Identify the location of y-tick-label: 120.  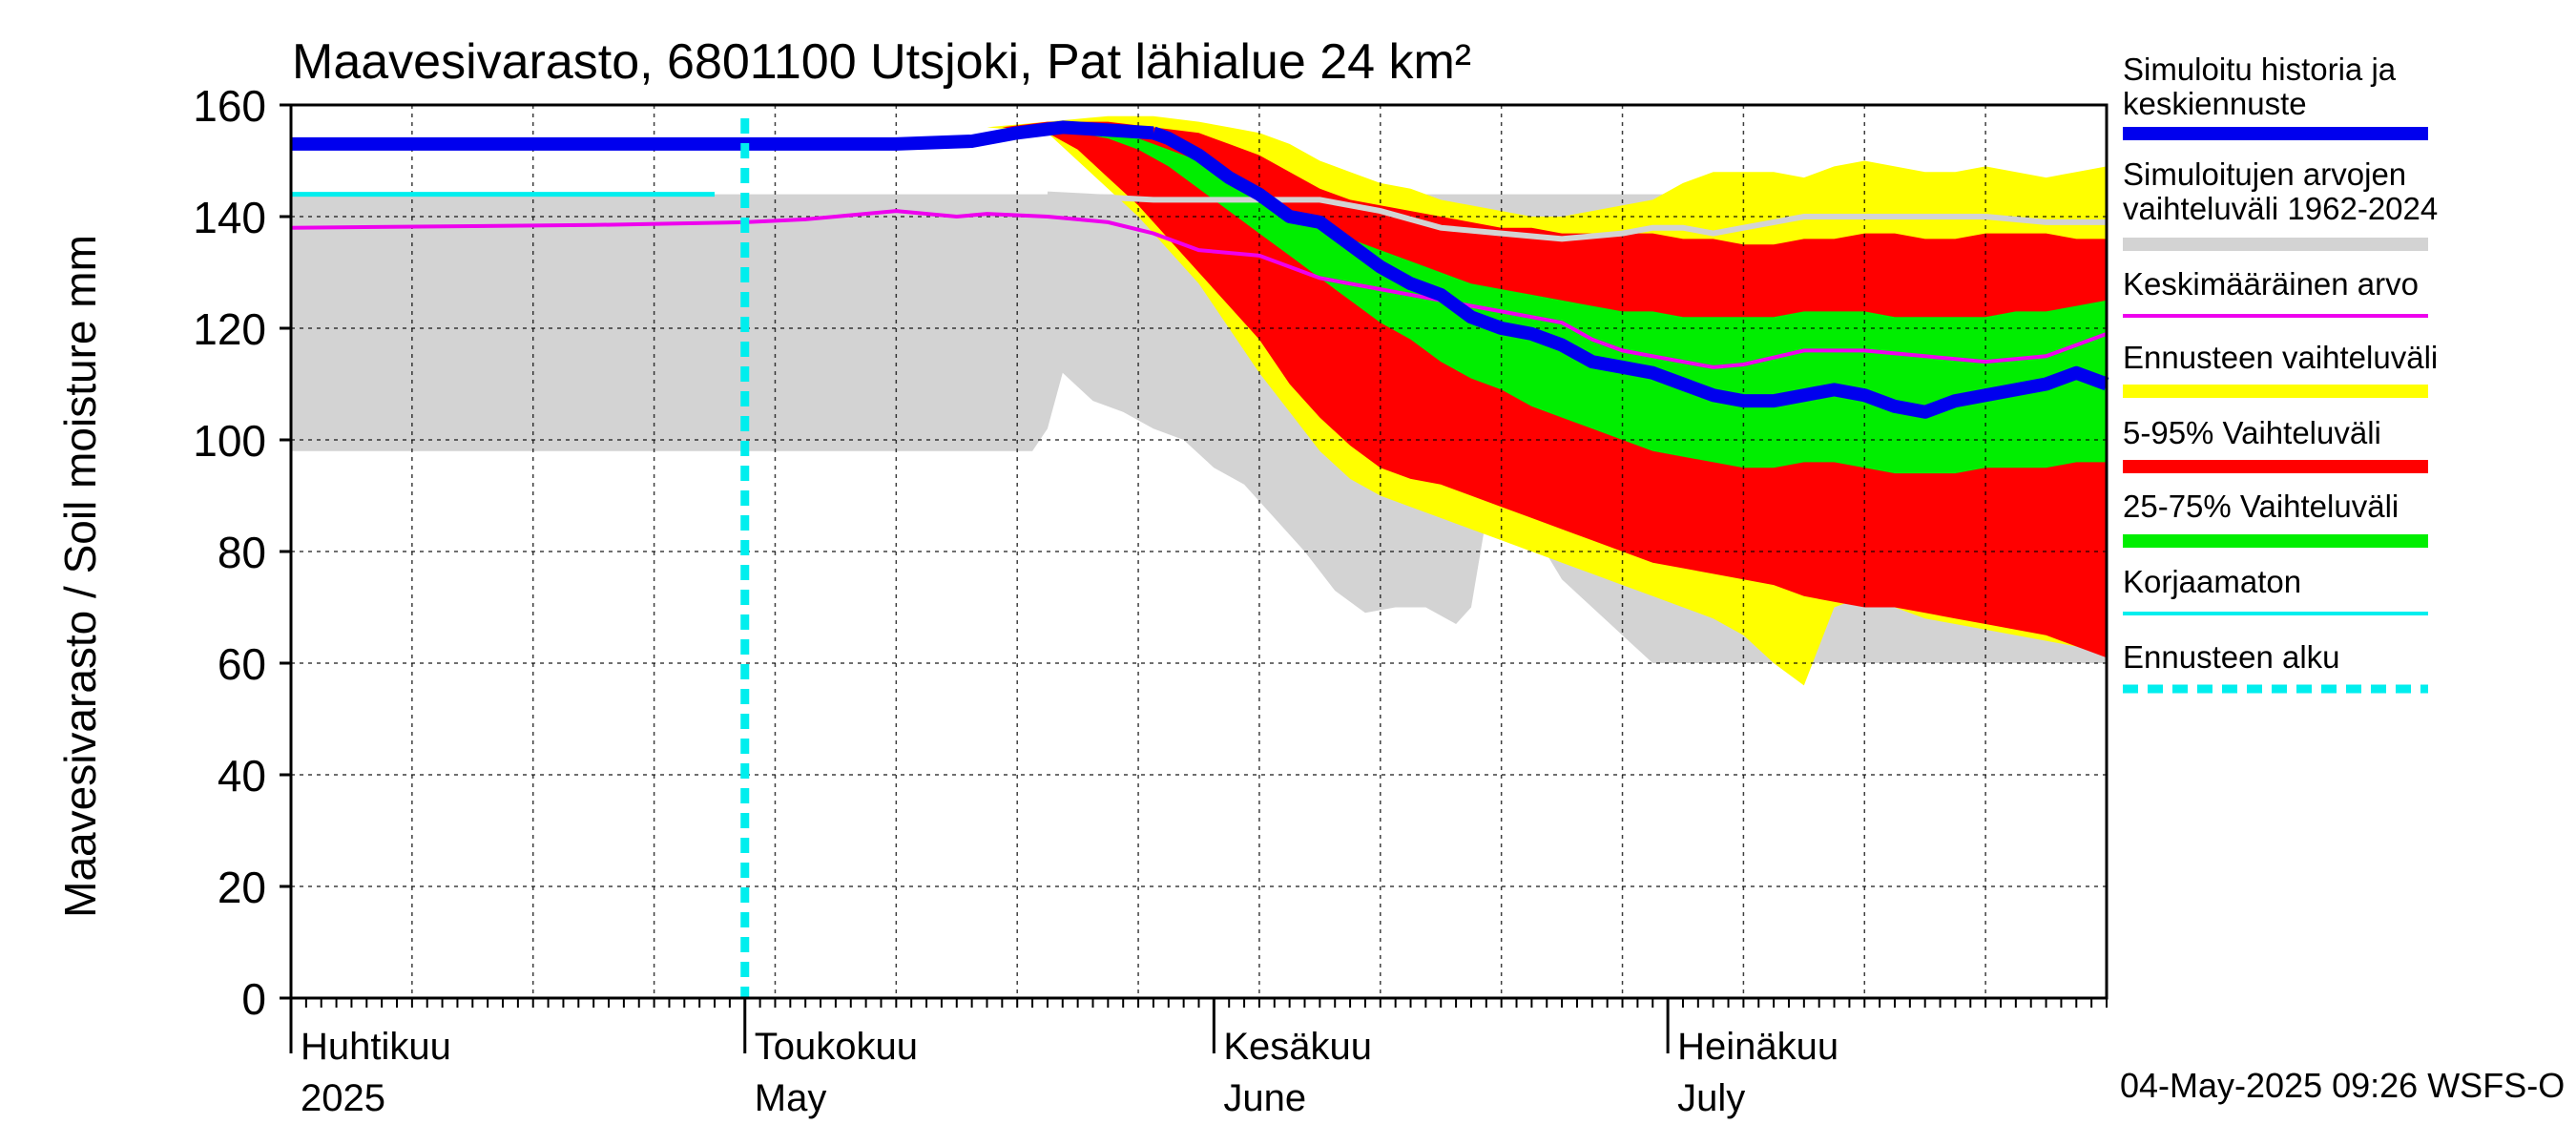
(229, 329).